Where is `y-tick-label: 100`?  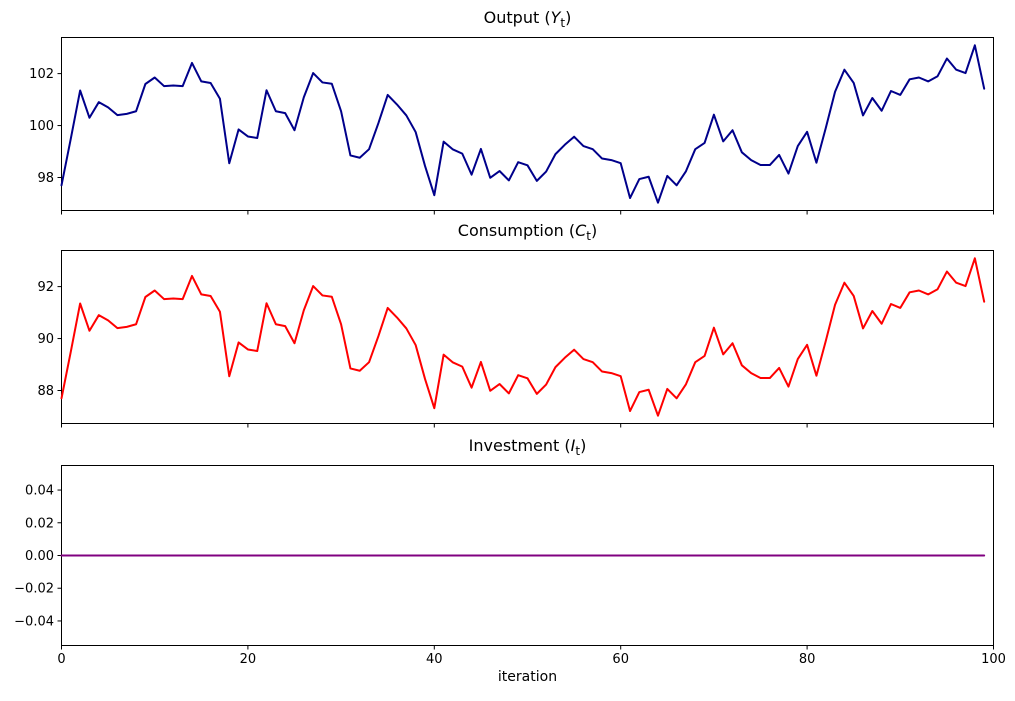 y-tick-label: 100 is located at coordinates (41, 126).